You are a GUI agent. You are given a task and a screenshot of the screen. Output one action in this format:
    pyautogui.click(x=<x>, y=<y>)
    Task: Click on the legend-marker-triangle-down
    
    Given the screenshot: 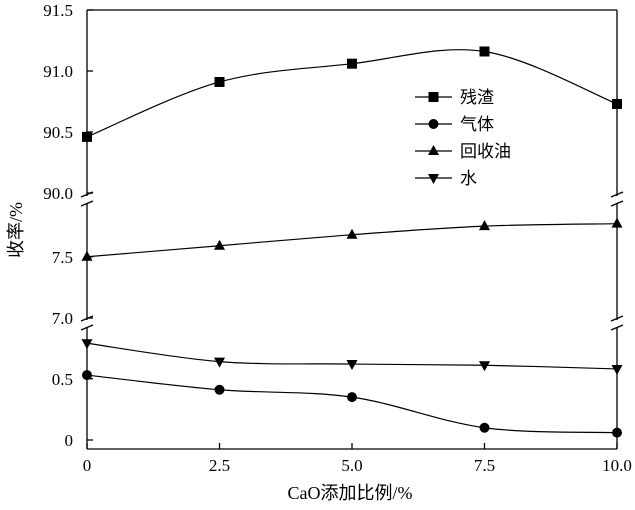 What is the action you would take?
    pyautogui.click(x=433, y=179)
    